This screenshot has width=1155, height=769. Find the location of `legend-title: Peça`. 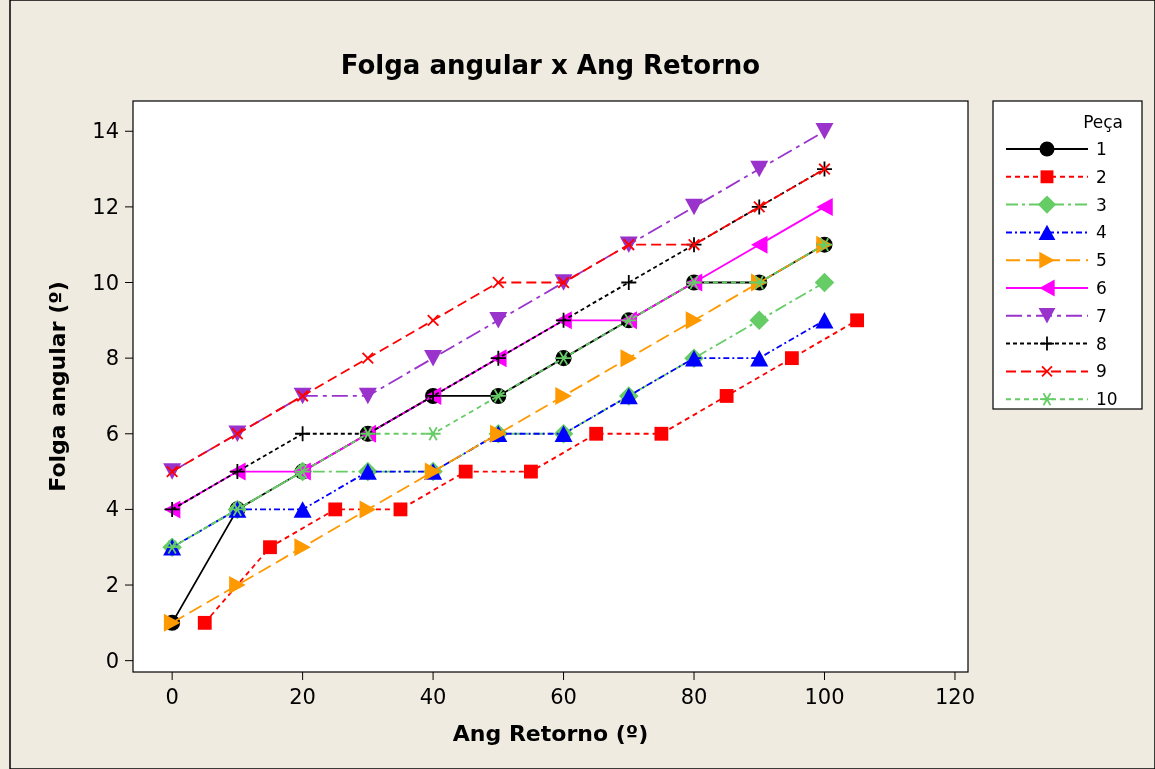

legend-title: Peça is located at coordinates (1103, 122).